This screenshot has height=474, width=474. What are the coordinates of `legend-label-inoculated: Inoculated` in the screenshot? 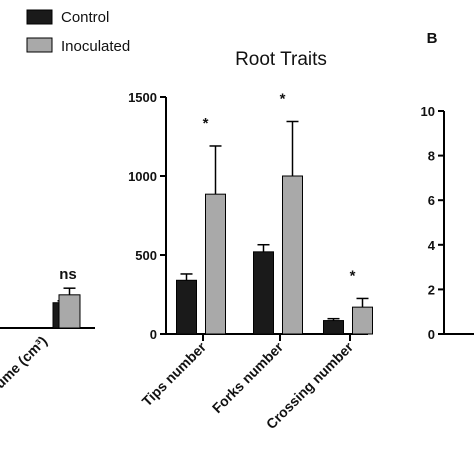 It's located at (95, 46).